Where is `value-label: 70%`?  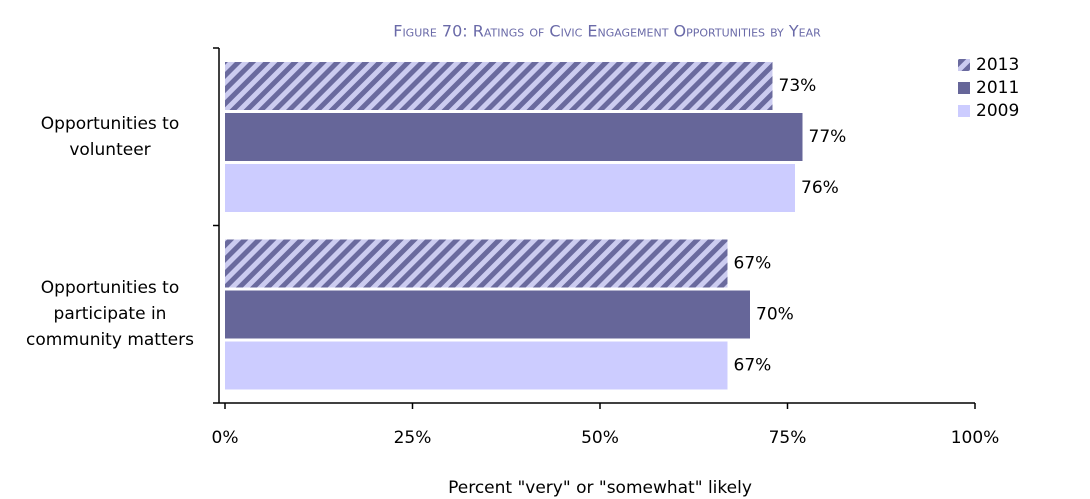
value-label: 70% is located at coordinates (775, 315).